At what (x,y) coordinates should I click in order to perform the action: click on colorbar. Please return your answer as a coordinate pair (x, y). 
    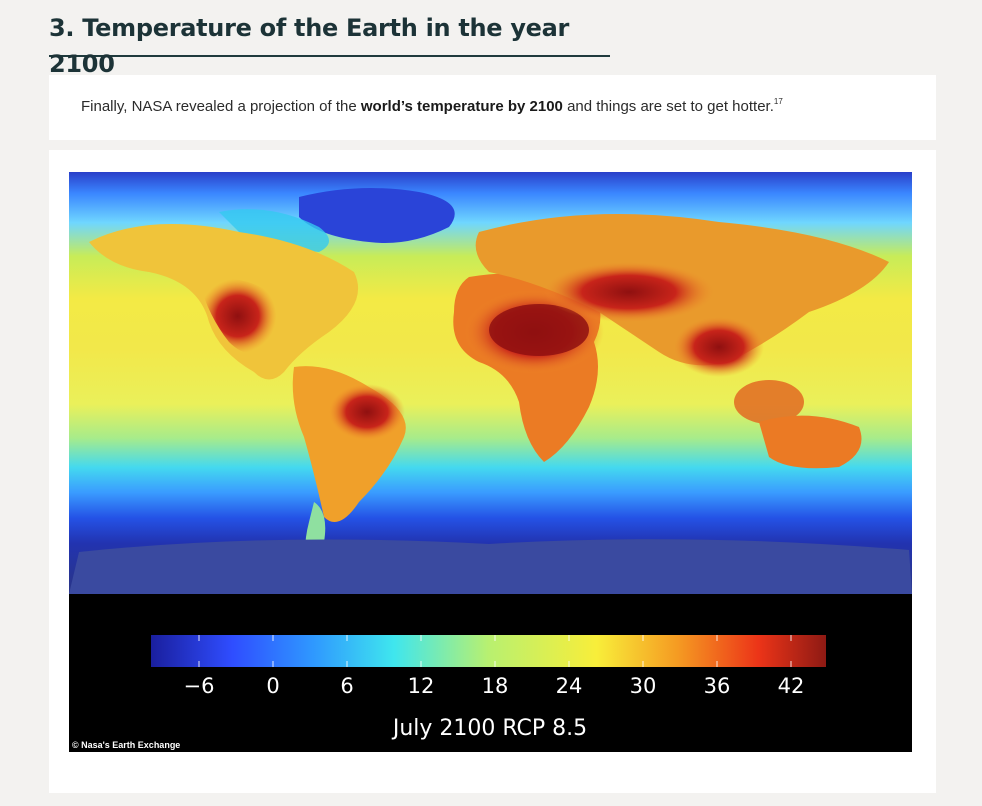
    Looking at the image, I should click on (488, 651).